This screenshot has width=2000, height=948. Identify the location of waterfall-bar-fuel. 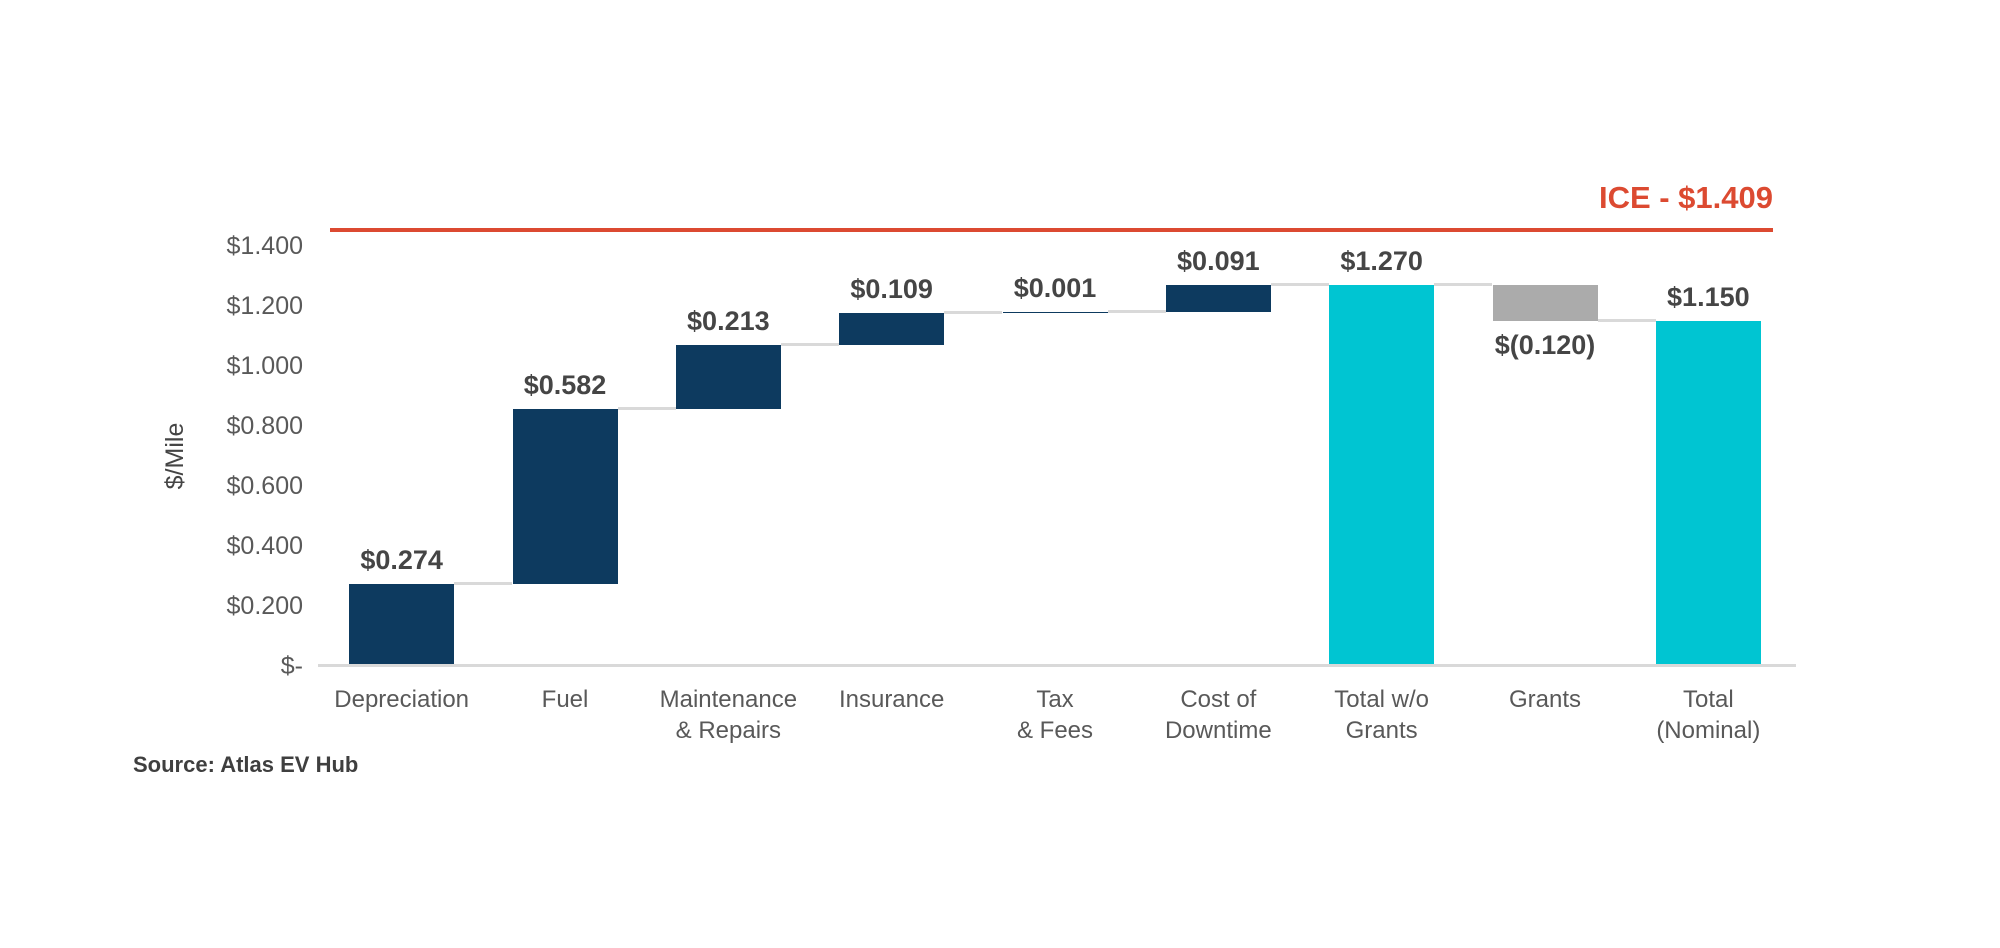
(565, 496).